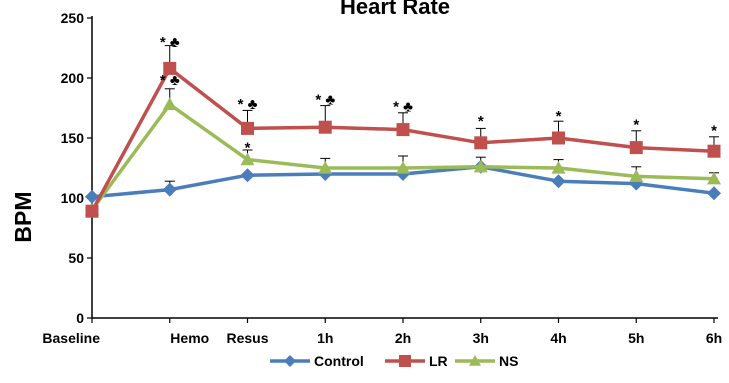 This screenshot has width=729, height=383. Describe the element at coordinates (636, 338) in the screenshot. I see `x-tick-label: 5h` at that location.